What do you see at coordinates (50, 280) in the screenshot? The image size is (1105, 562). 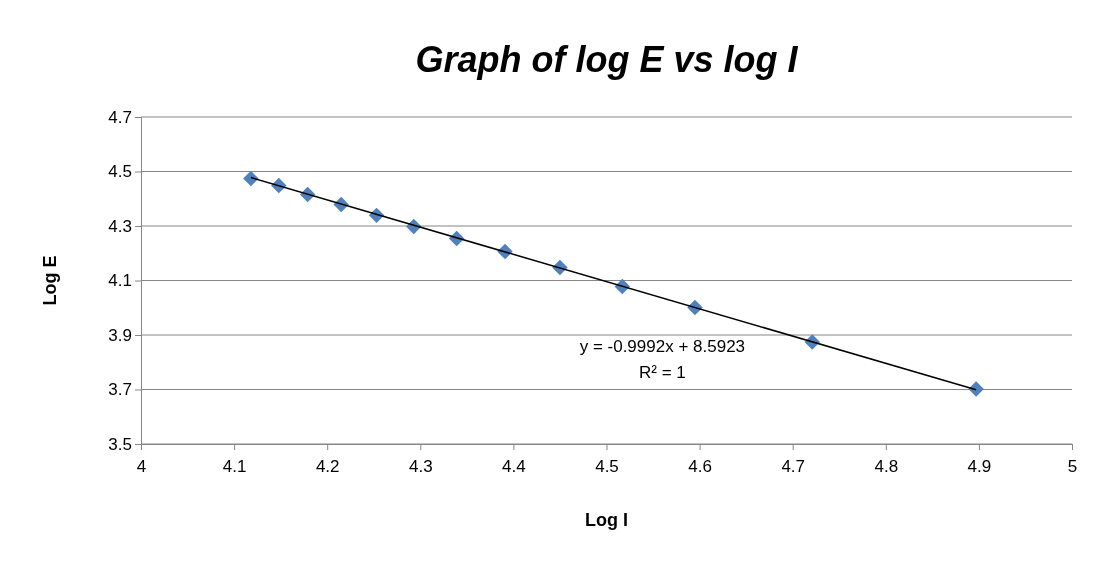 I see `y-axis-title: Log E` at bounding box center [50, 280].